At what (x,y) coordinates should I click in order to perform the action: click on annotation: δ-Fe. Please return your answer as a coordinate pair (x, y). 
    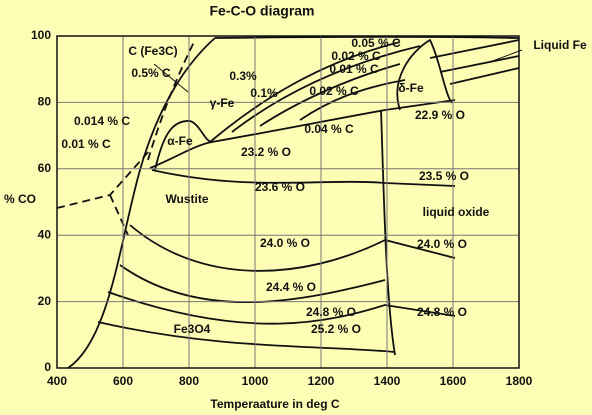
    Looking at the image, I should click on (411, 88).